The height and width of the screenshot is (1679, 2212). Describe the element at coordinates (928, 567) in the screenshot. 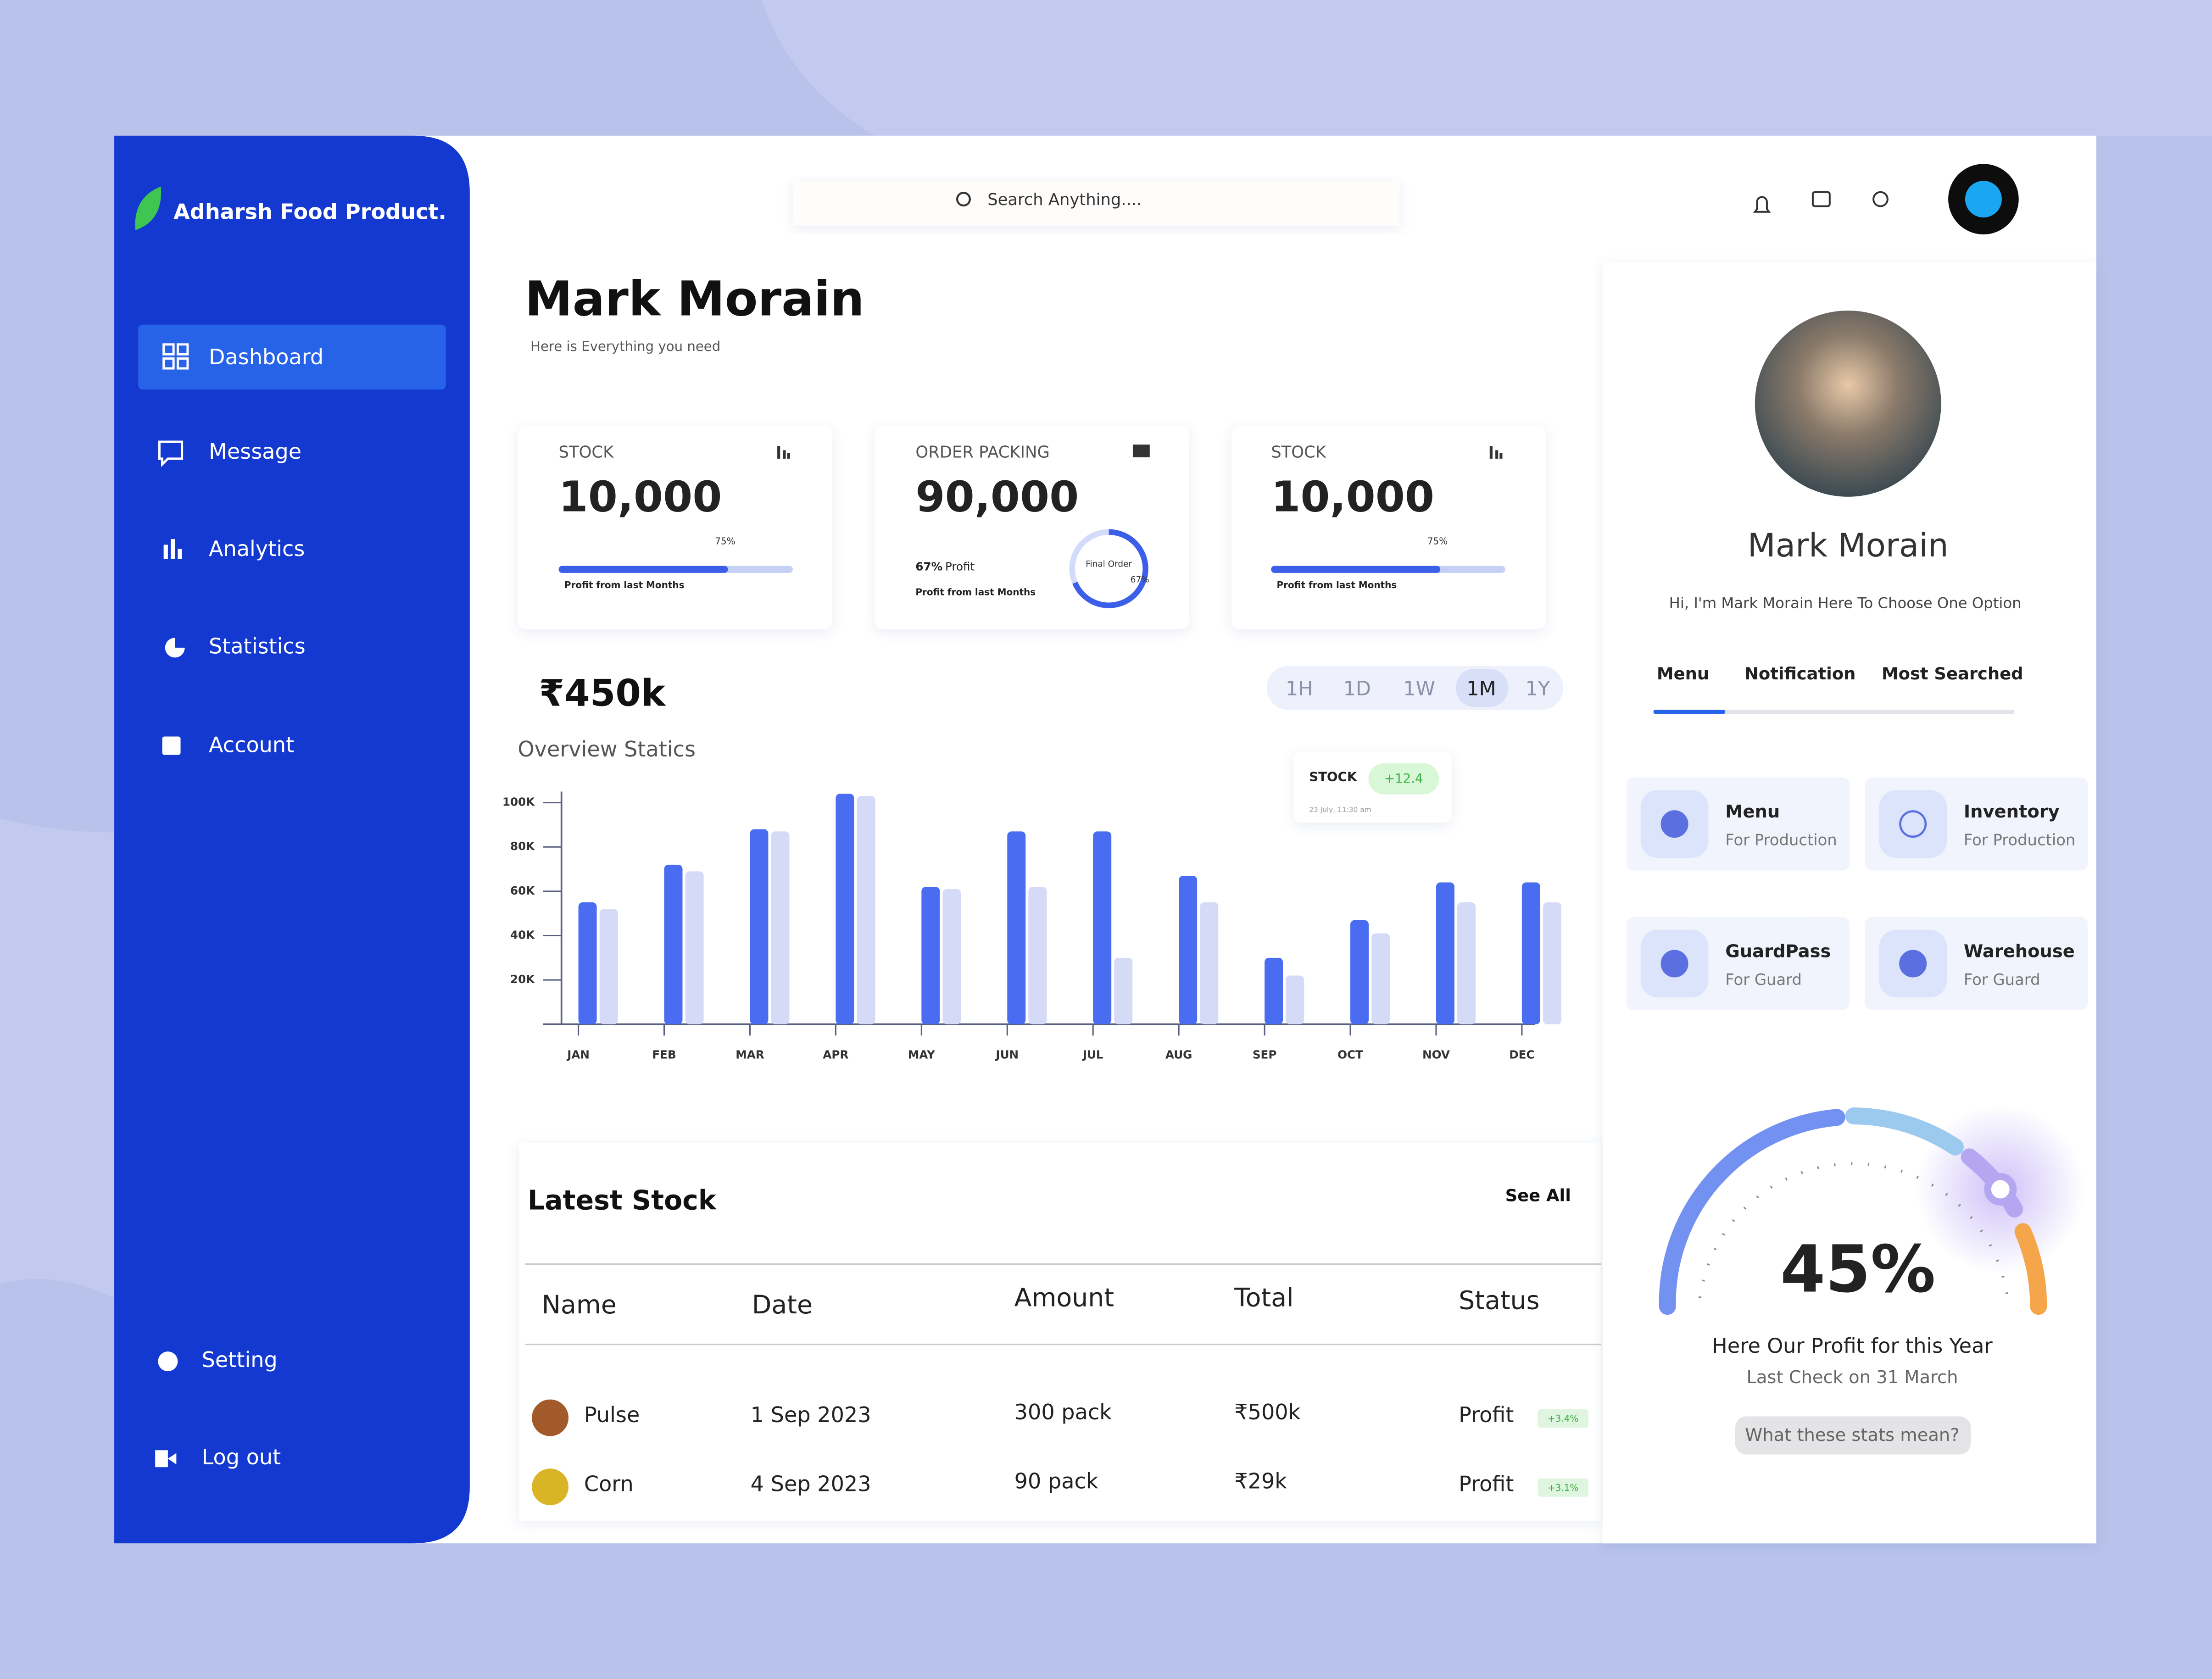

I see `card-profit-pct: 67%` at that location.